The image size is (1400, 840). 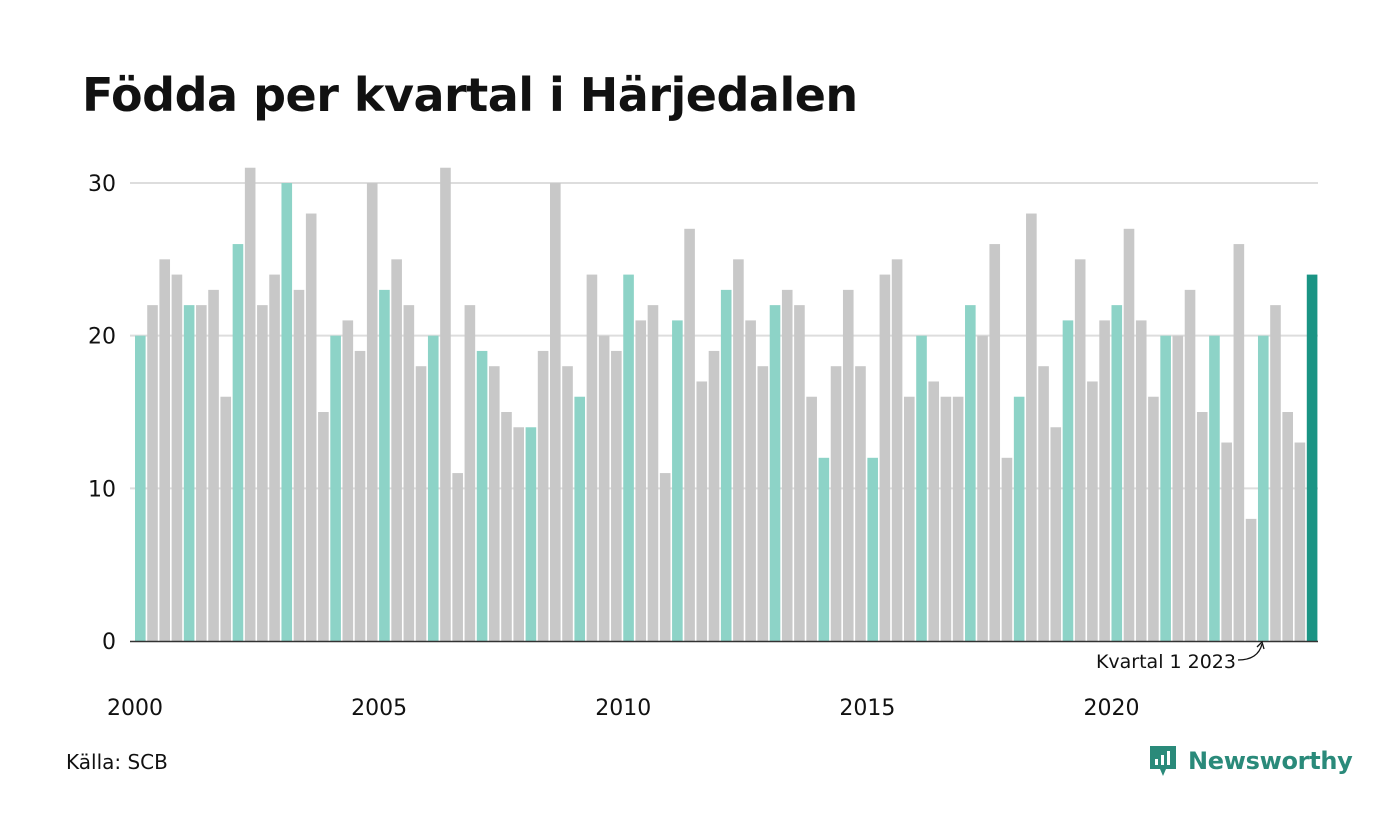 What do you see at coordinates (135, 708) in the screenshot?
I see `x-tick-label: 2000` at bounding box center [135, 708].